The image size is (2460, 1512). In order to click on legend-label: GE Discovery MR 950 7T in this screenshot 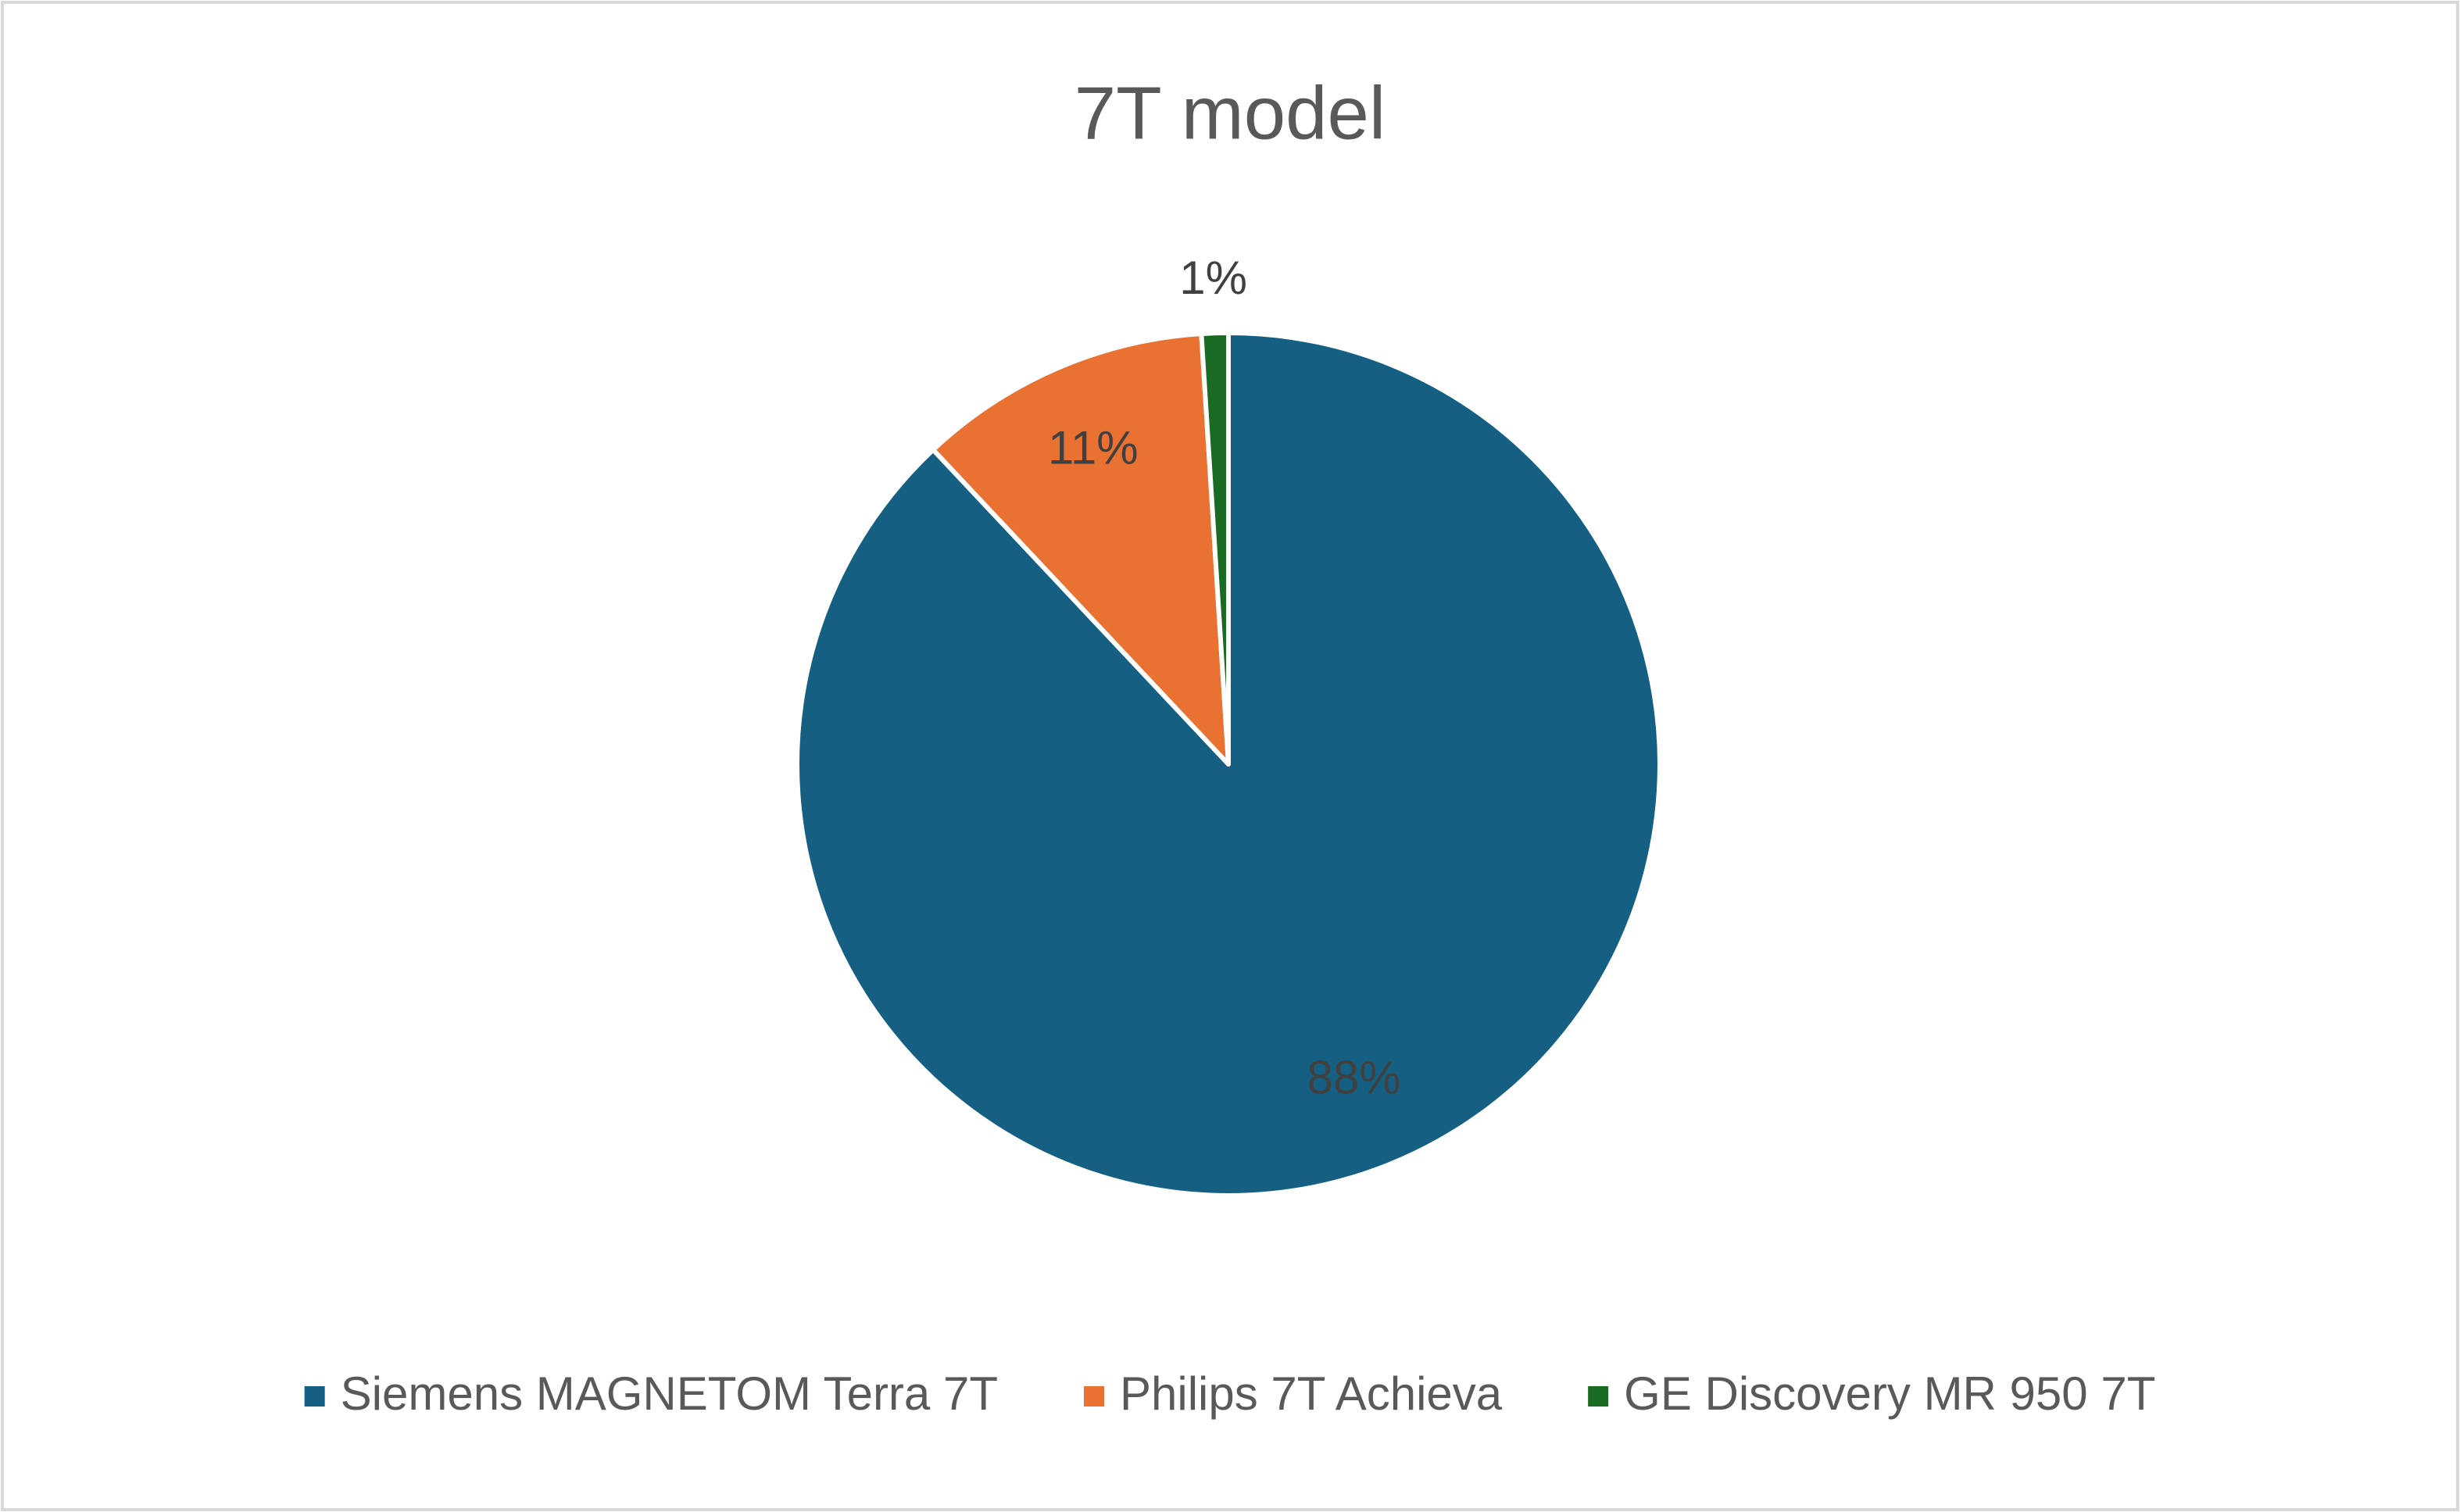, I will do `click(1889, 1393)`.